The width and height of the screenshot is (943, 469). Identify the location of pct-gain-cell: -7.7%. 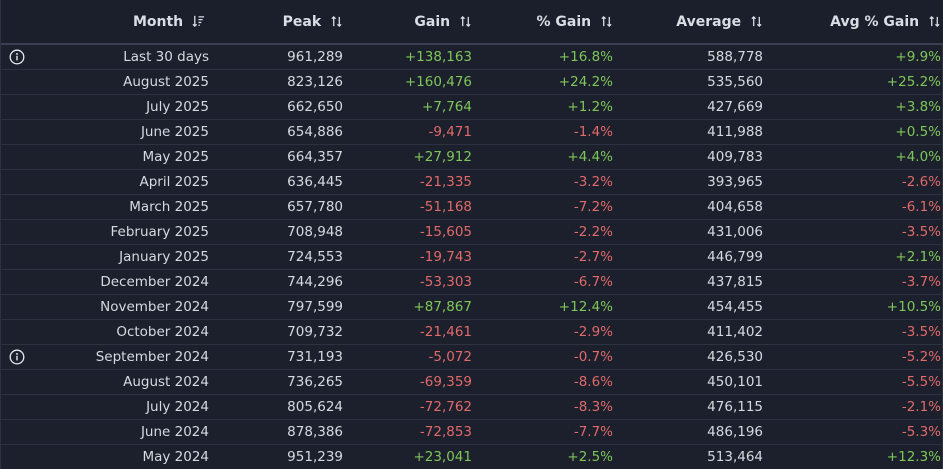
(593, 431).